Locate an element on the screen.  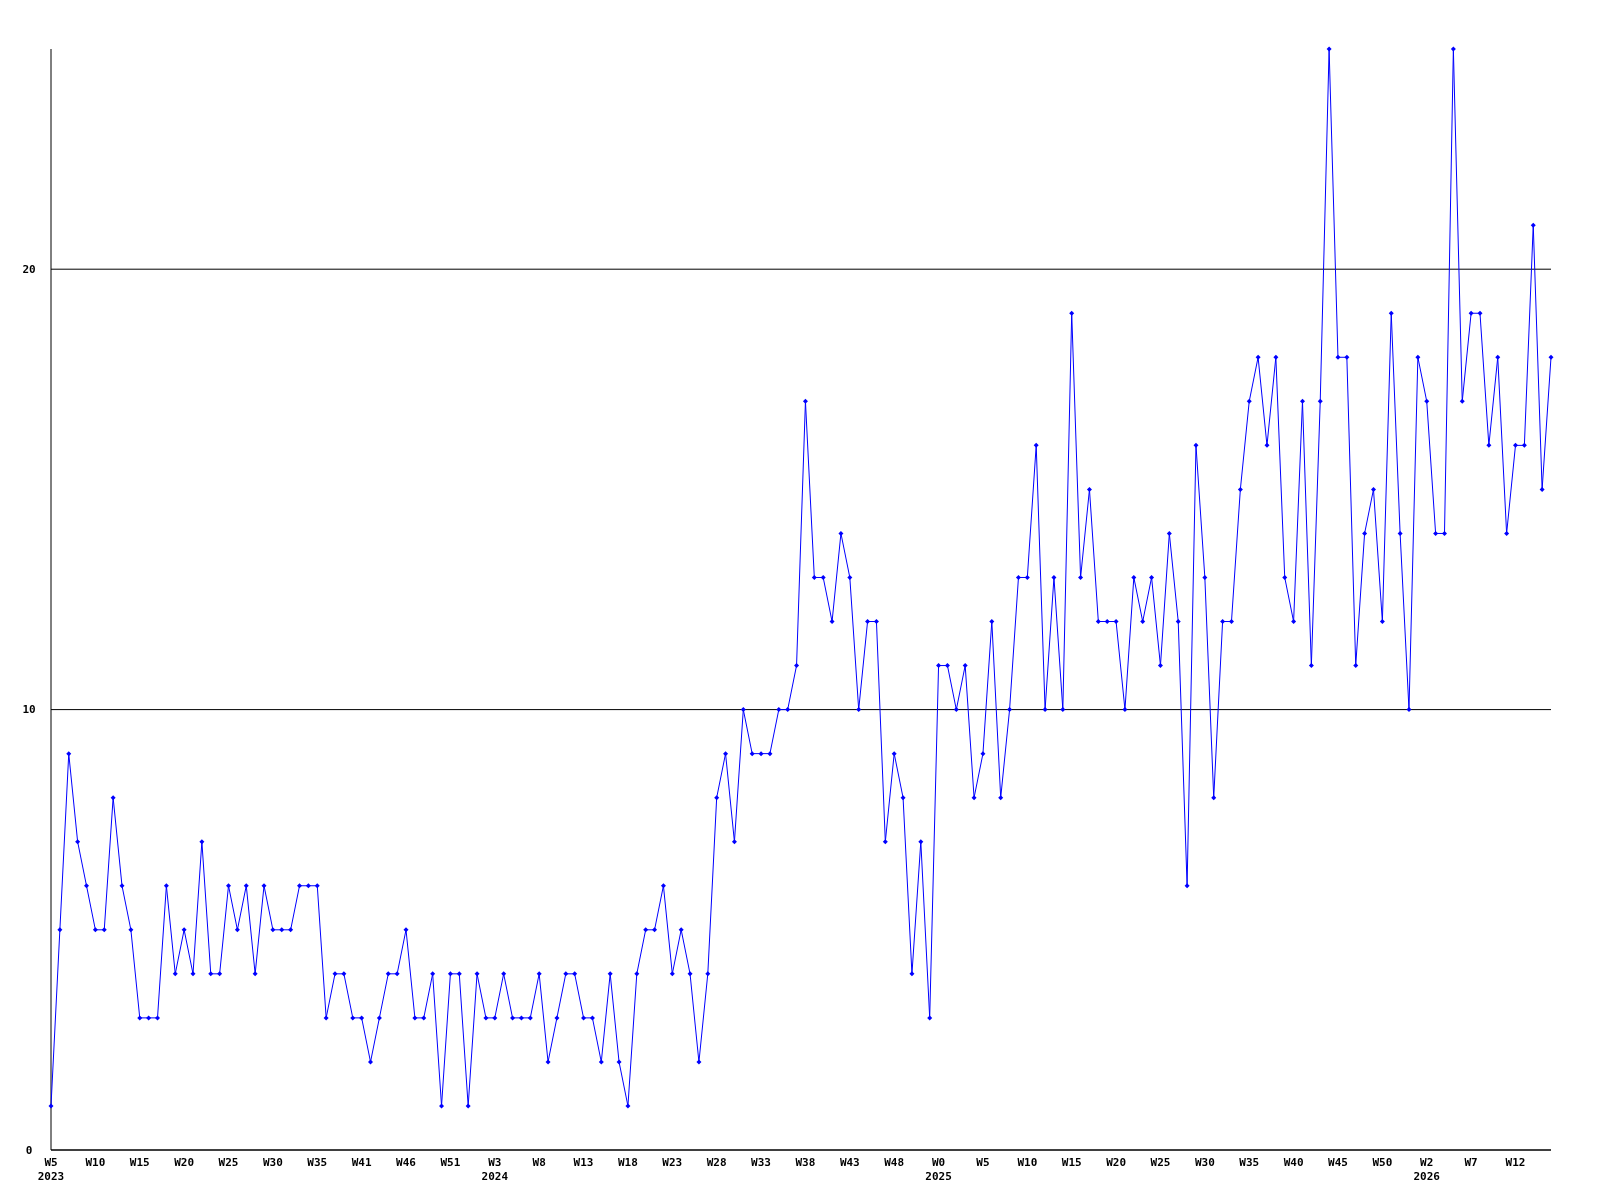
x-tick-label: W3 2024 is located at coordinates (495, 1169).